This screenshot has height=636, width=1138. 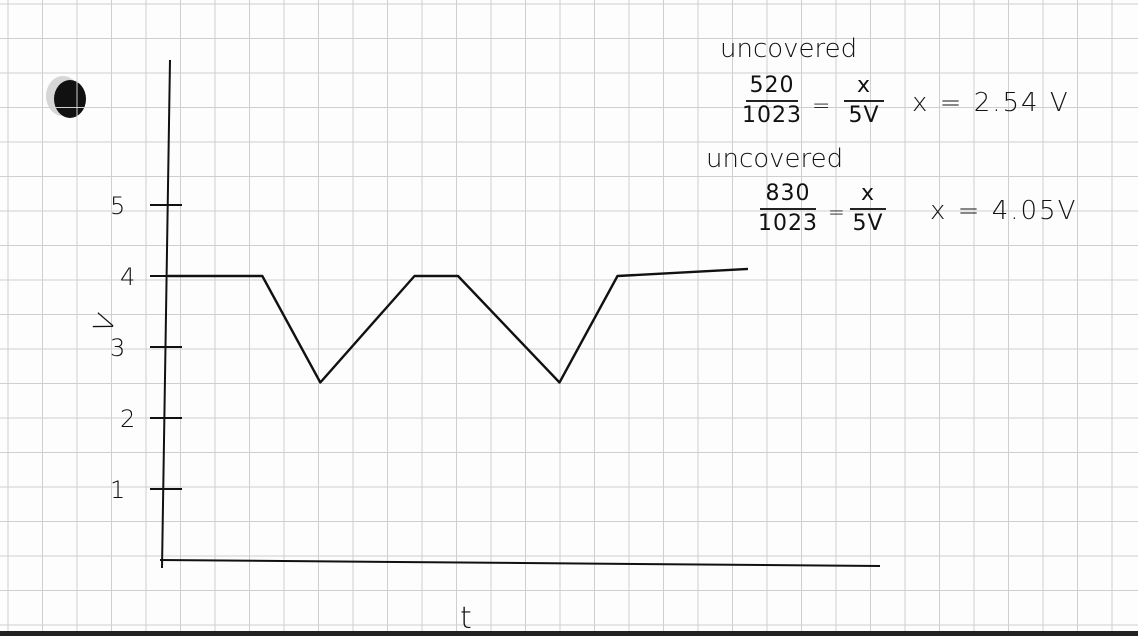 What do you see at coordinates (117, 348) in the screenshot?
I see `y-tick-label-3: 3` at bounding box center [117, 348].